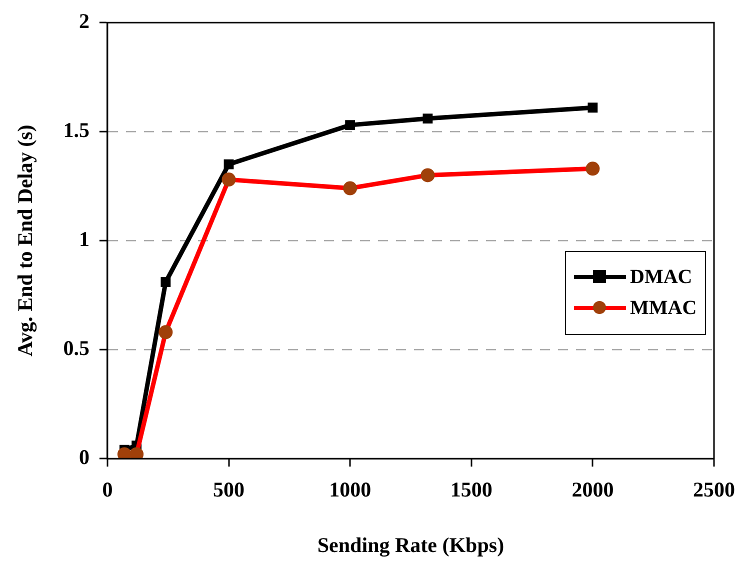 This screenshot has width=754, height=573. I want to click on x-tick-label: 1500, so click(471, 490).